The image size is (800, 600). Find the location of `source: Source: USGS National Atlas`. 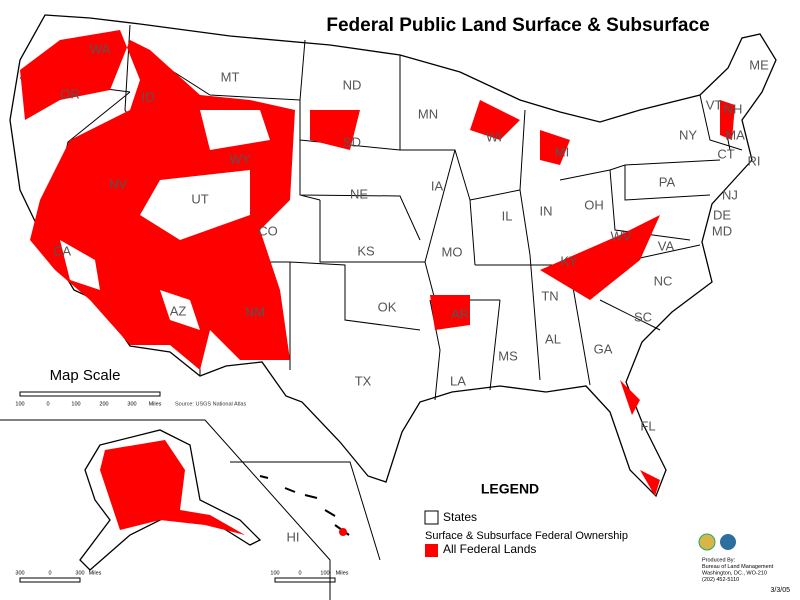

source: Source: USGS National Atlas is located at coordinates (210, 404).